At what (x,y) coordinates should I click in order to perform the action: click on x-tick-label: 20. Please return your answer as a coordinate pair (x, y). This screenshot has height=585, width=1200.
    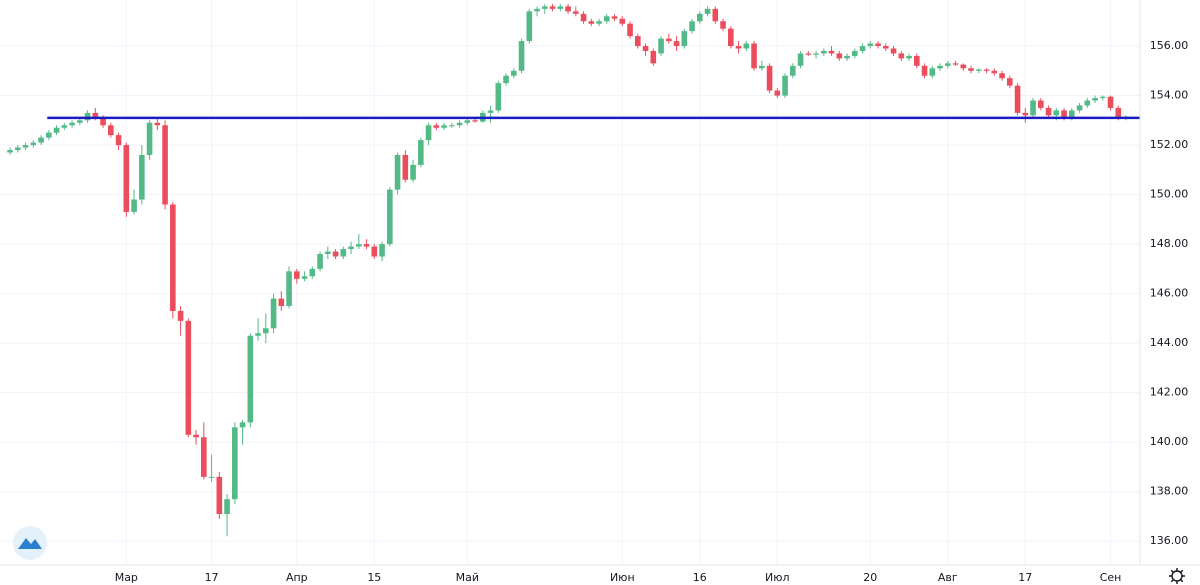
    Looking at the image, I should click on (870, 577).